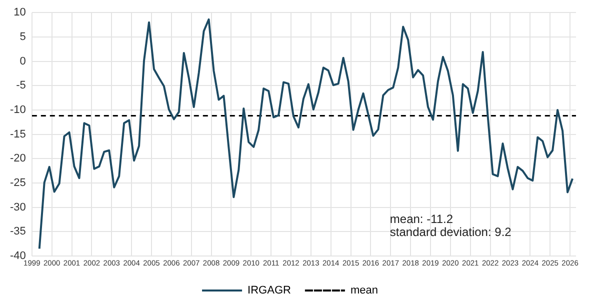 The height and width of the screenshot is (306, 608). I want to click on y-tick-label: -30, so click(18, 207).